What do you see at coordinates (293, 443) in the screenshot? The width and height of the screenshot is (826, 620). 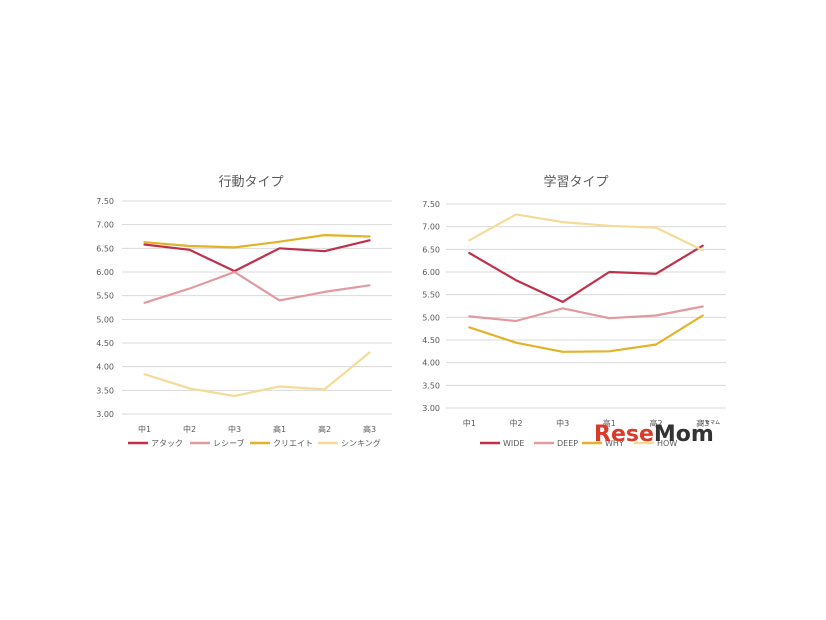 I see `legend-label: クリエイト` at bounding box center [293, 443].